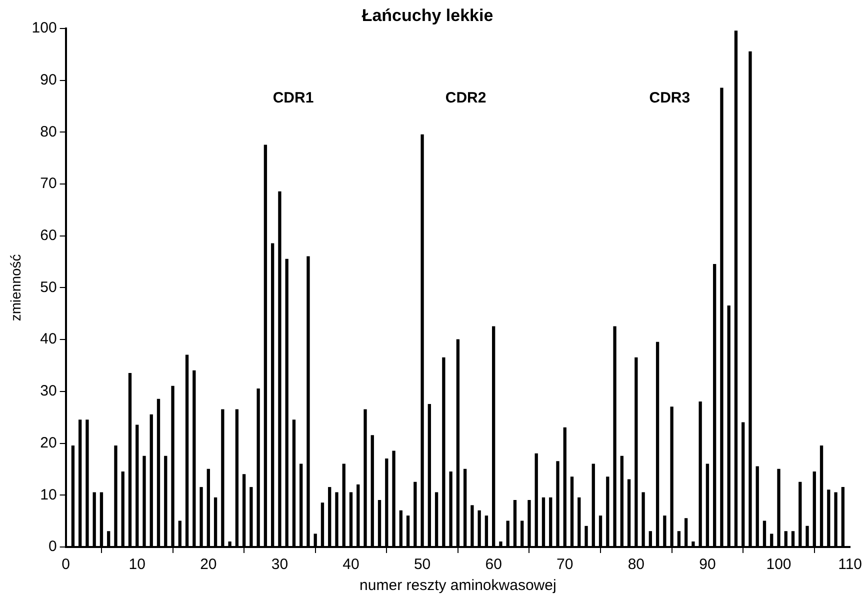 The height and width of the screenshot is (597, 865). I want to click on x-tick-label: 0, so click(66, 565).